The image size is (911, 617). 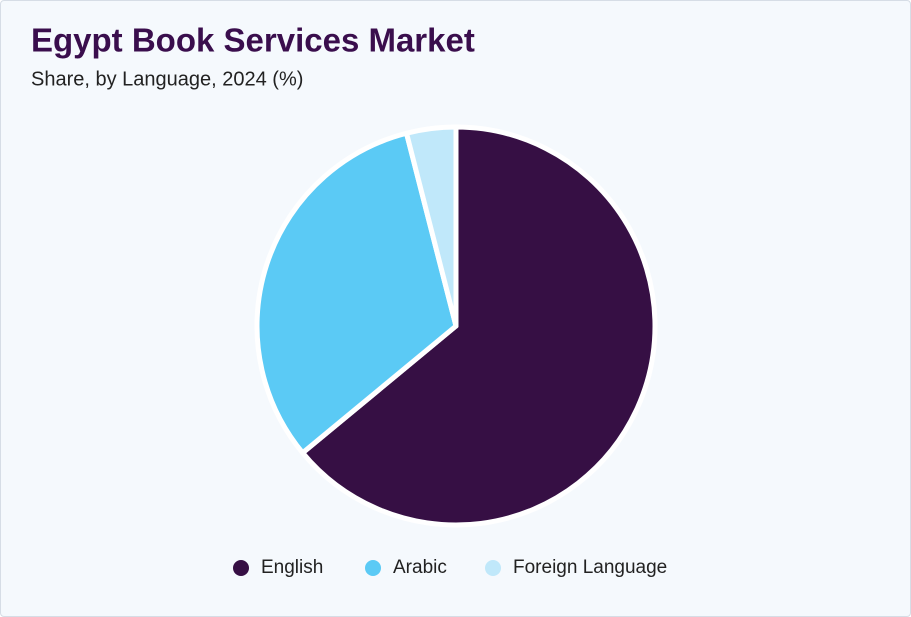 I want to click on legend-label: English, so click(x=292, y=567).